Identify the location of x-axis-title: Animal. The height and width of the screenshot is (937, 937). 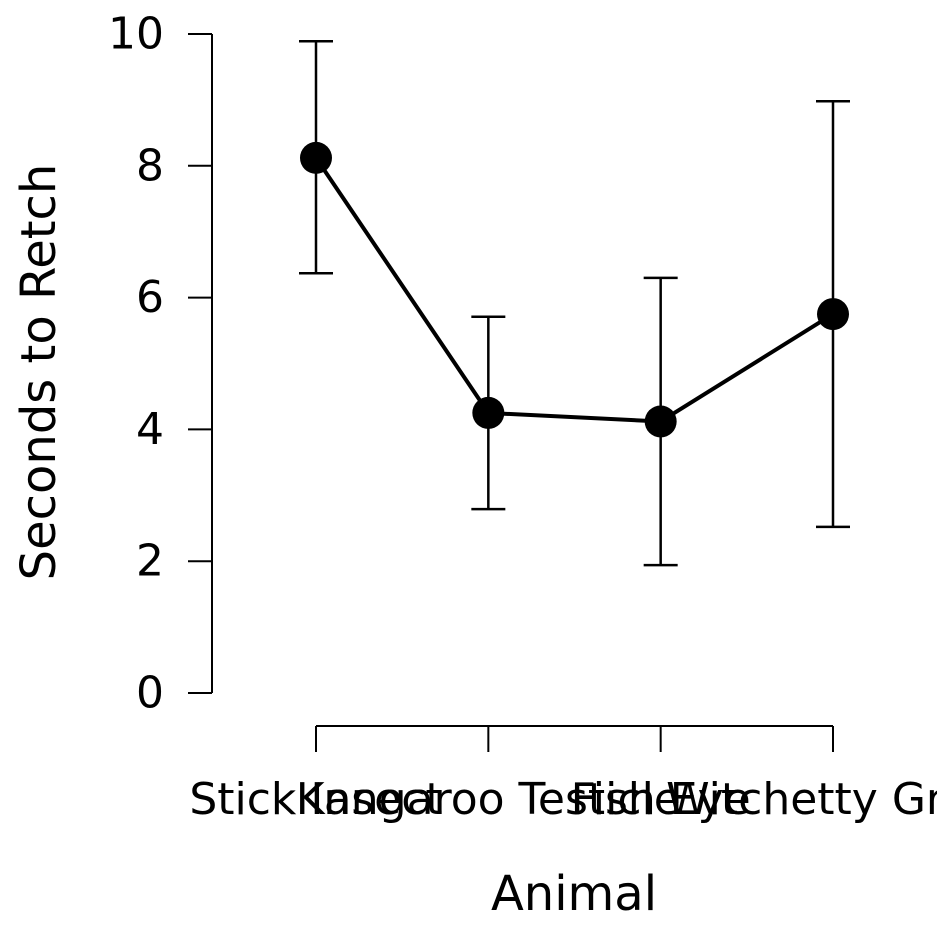
(574, 894).